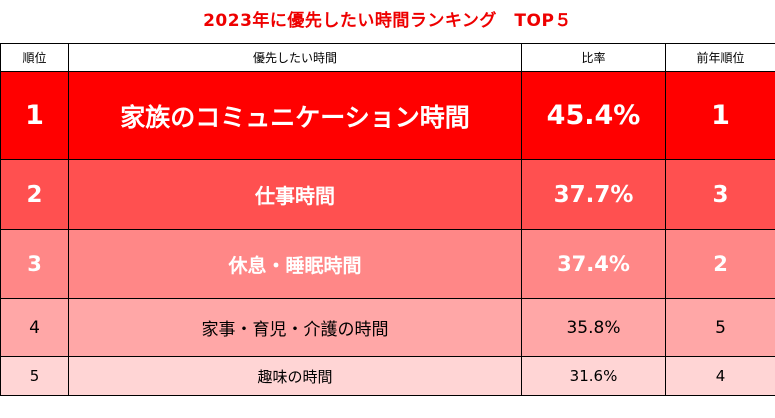  Describe the element at coordinates (593, 264) in the screenshot. I see `ratio-cell: 37.4%` at that location.